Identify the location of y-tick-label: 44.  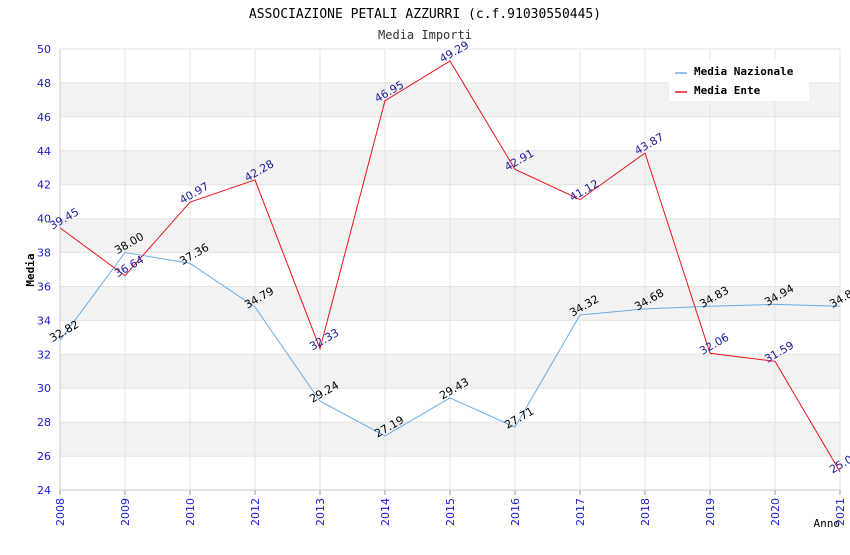
(44, 151).